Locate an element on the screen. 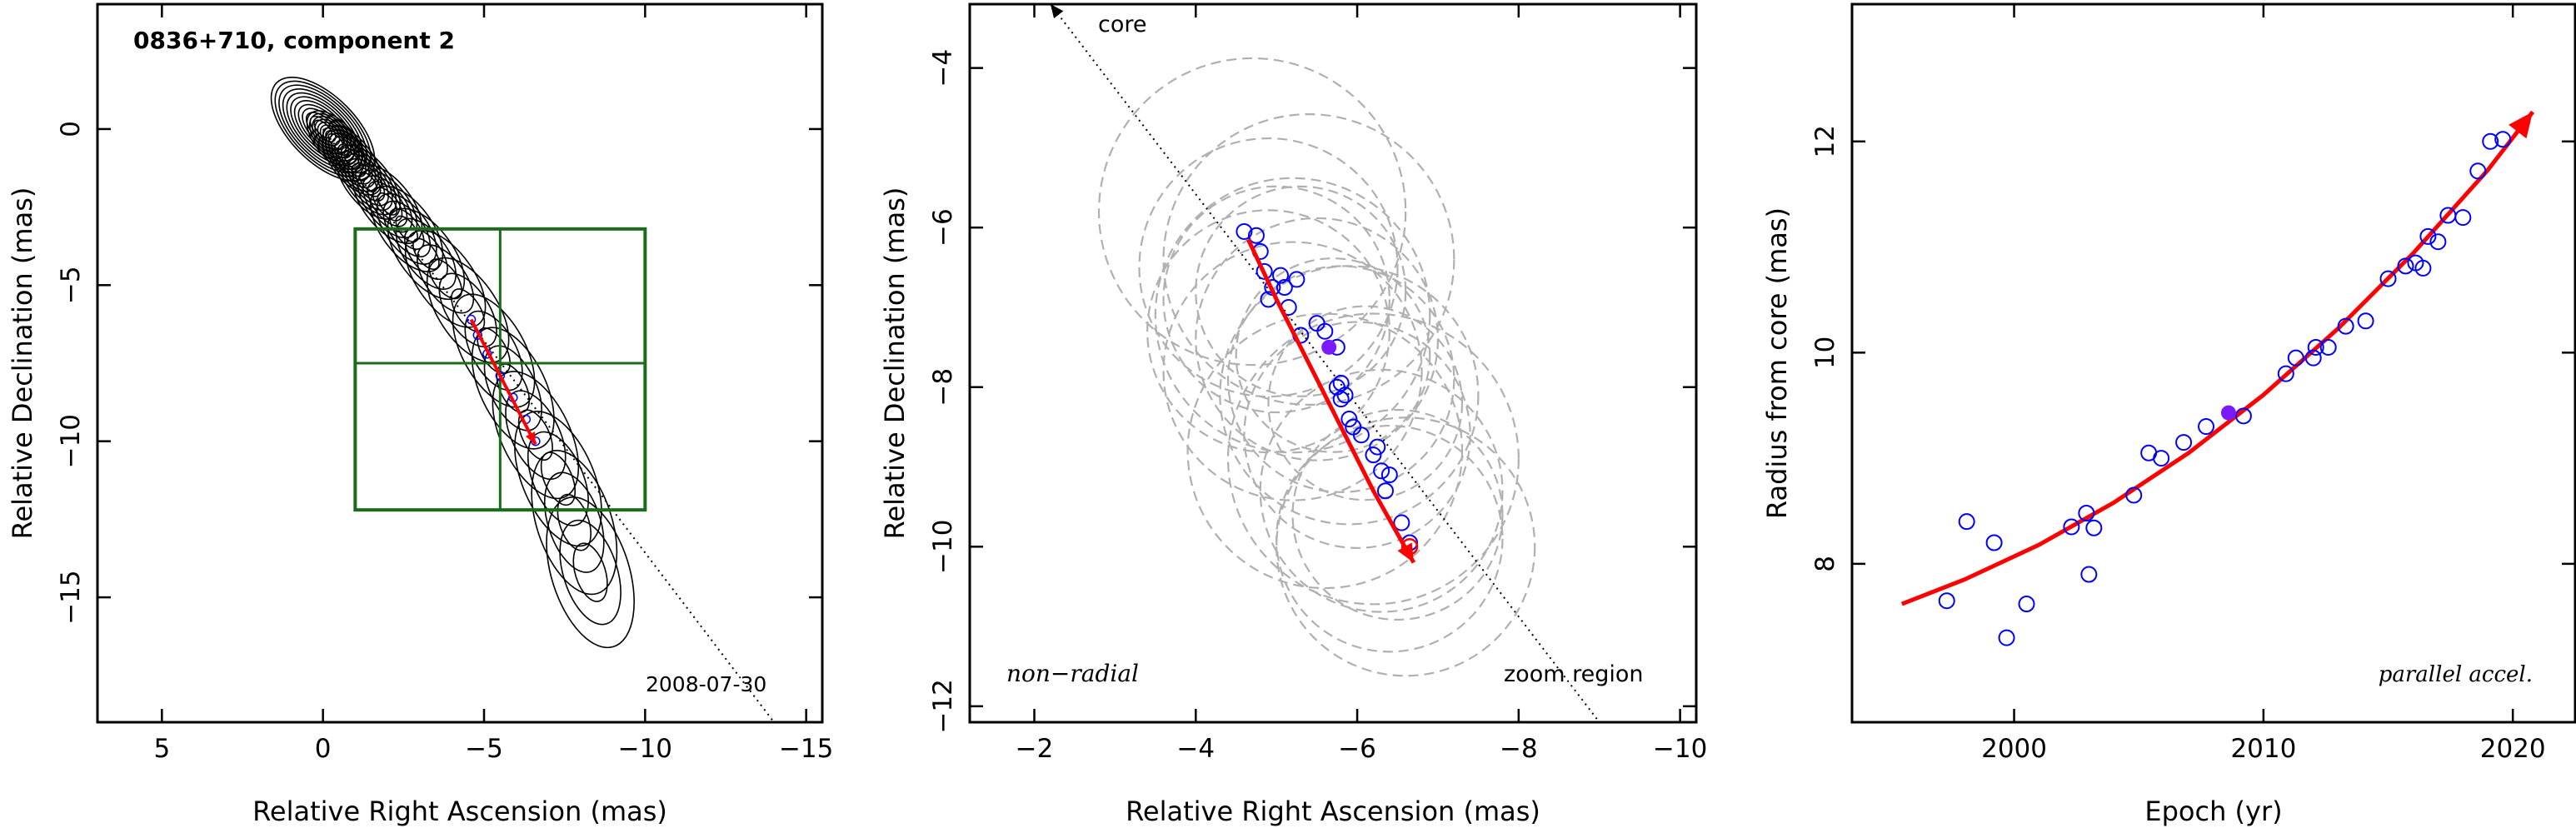 The image size is (2576, 833). core-label: core is located at coordinates (1122, 24).